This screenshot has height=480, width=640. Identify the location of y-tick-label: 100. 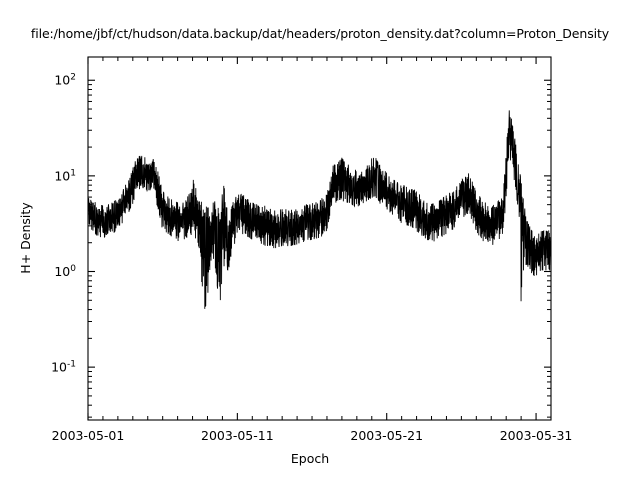
(65, 271).